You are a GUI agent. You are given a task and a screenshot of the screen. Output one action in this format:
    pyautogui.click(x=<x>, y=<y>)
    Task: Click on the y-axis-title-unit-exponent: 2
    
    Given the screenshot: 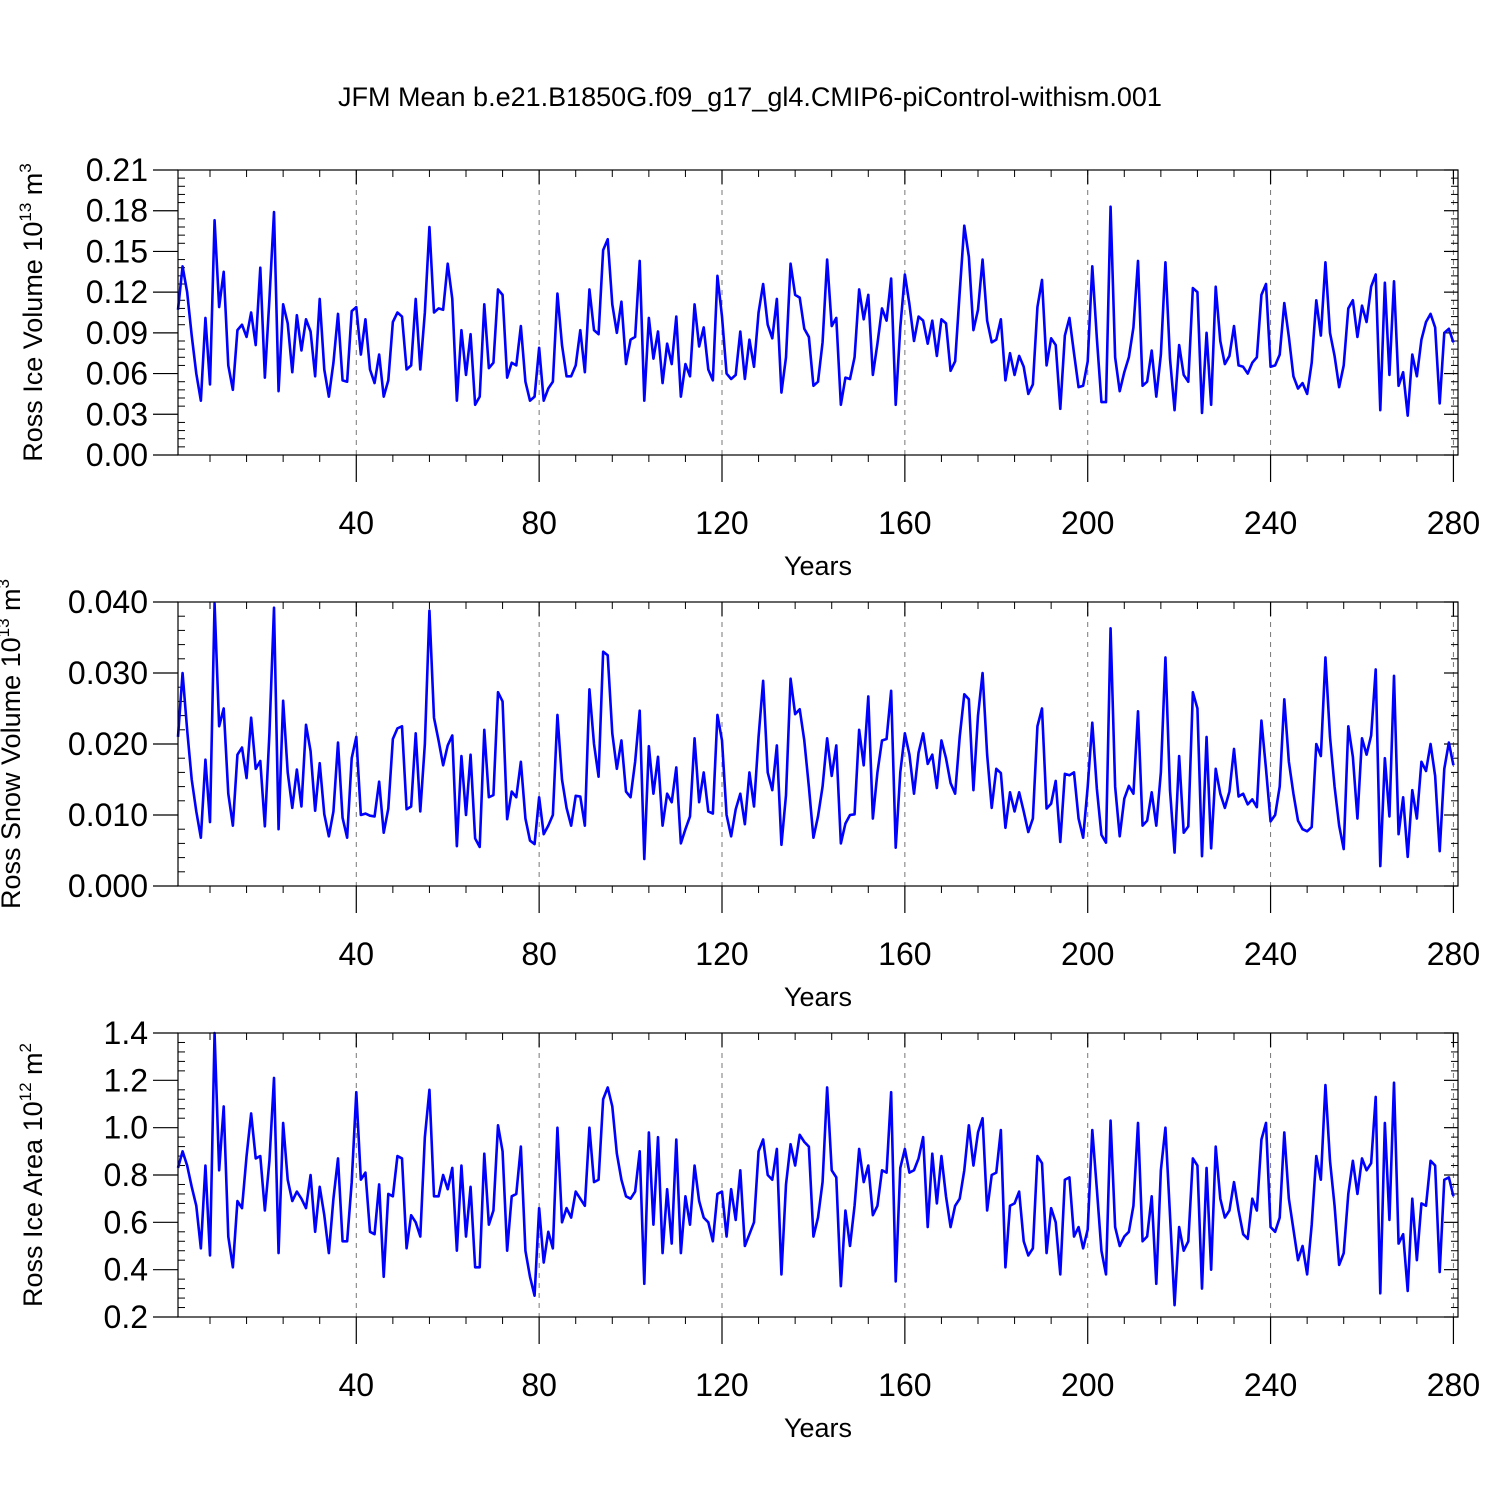 What is the action you would take?
    pyautogui.click(x=25, y=1047)
    